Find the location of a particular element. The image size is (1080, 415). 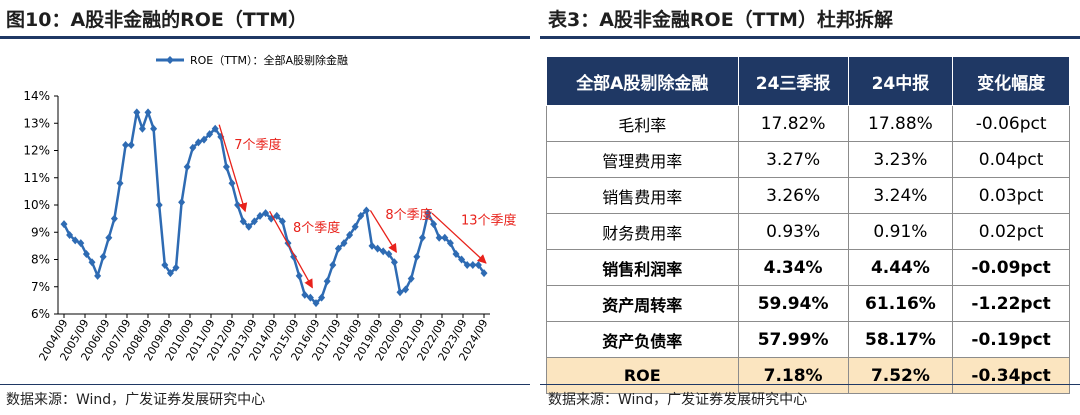

table-row: 销售利润率 4.34% 4.44% -0.09pct is located at coordinates (808, 267).